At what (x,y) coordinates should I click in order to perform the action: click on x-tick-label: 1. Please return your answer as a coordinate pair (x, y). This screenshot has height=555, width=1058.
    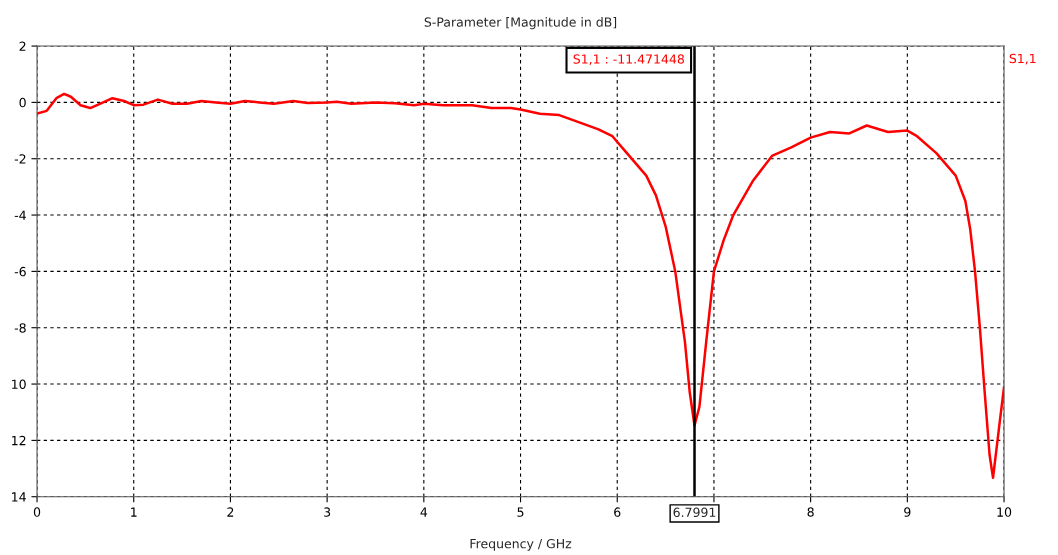
    Looking at the image, I should click on (134, 512).